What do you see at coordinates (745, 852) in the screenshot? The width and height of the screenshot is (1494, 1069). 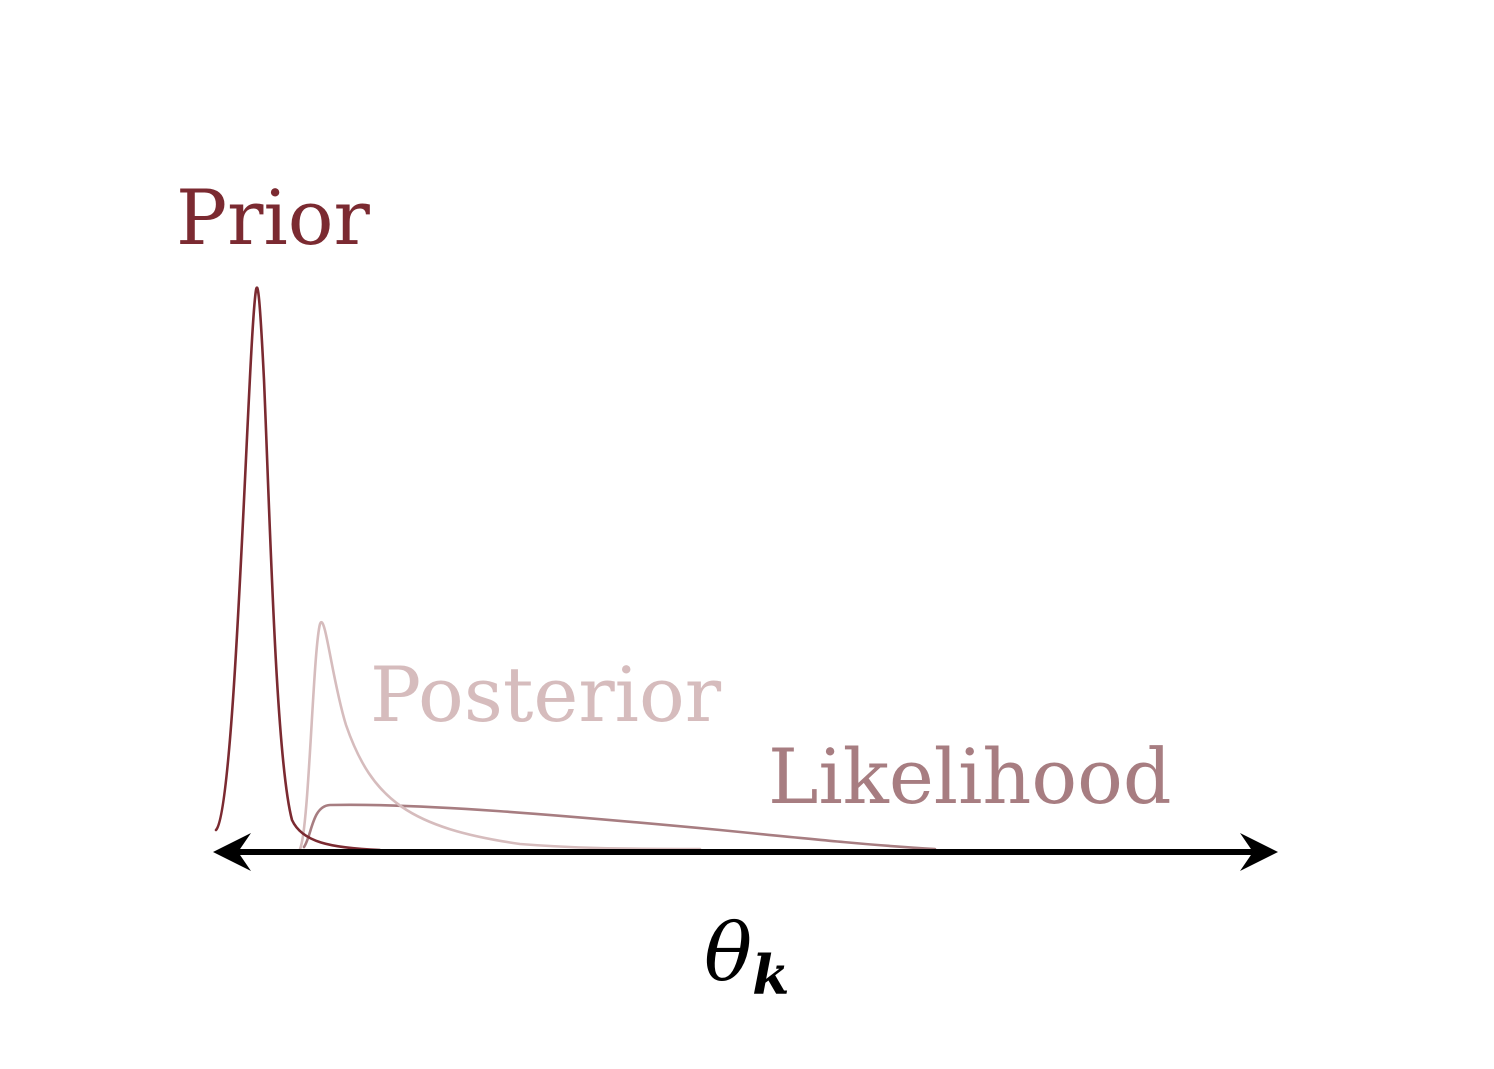 I see `theta-axis` at bounding box center [745, 852].